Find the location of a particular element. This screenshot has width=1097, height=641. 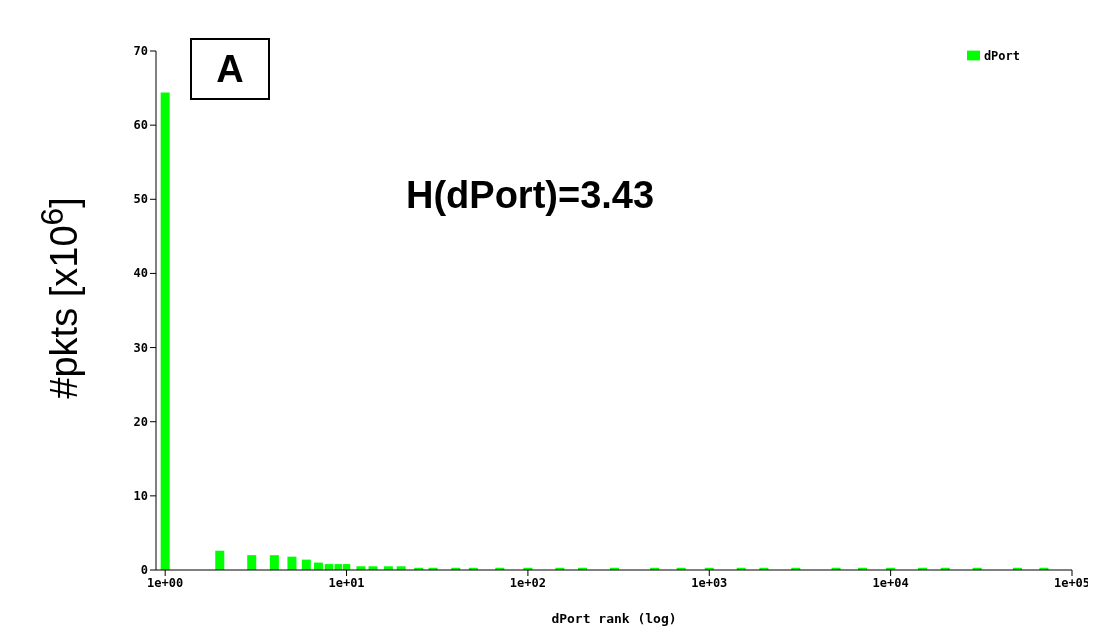

y-tick-label: 20 is located at coordinates (140, 421).